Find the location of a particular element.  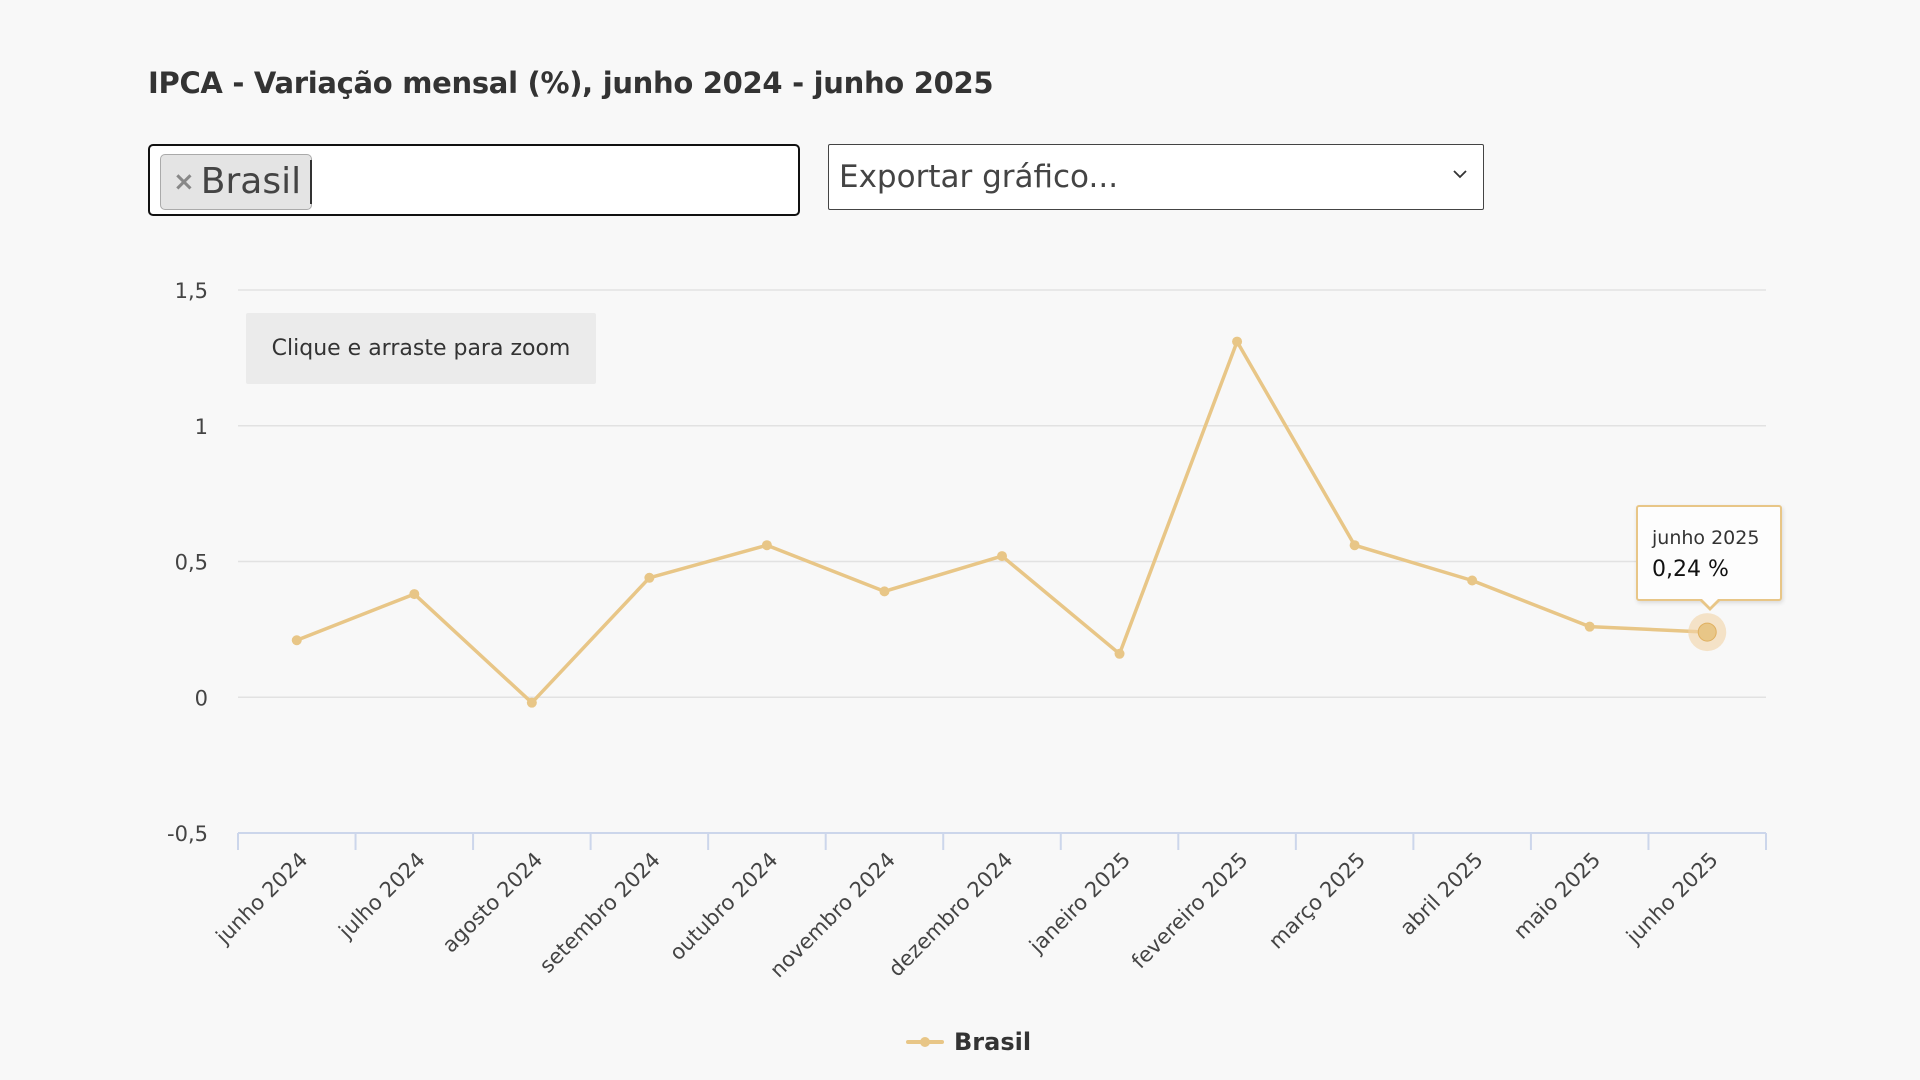

tooltip-date: junho 2025 is located at coordinates (1706, 538).